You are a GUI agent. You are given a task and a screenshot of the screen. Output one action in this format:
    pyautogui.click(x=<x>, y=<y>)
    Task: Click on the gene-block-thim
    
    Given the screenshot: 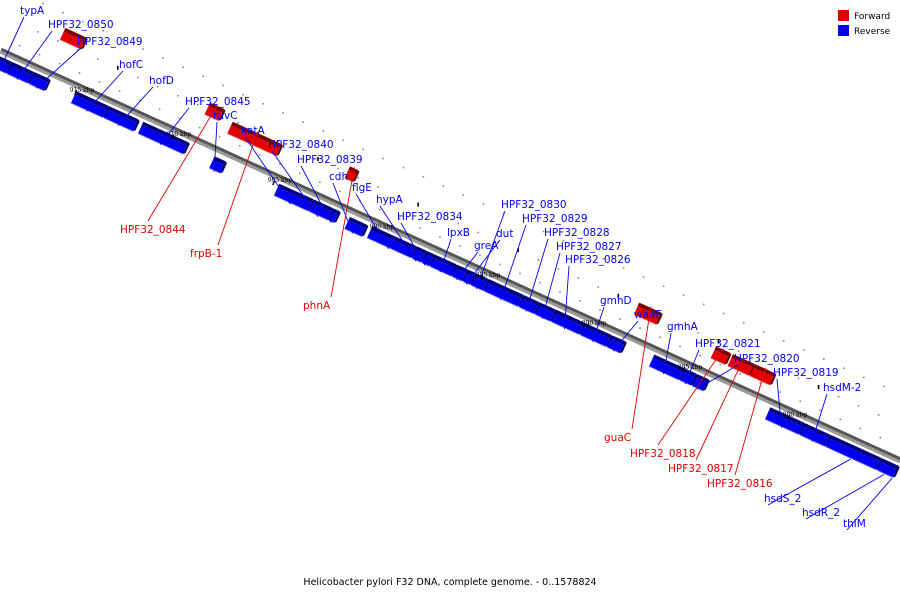 What is the action you would take?
    pyautogui.click(x=895, y=471)
    